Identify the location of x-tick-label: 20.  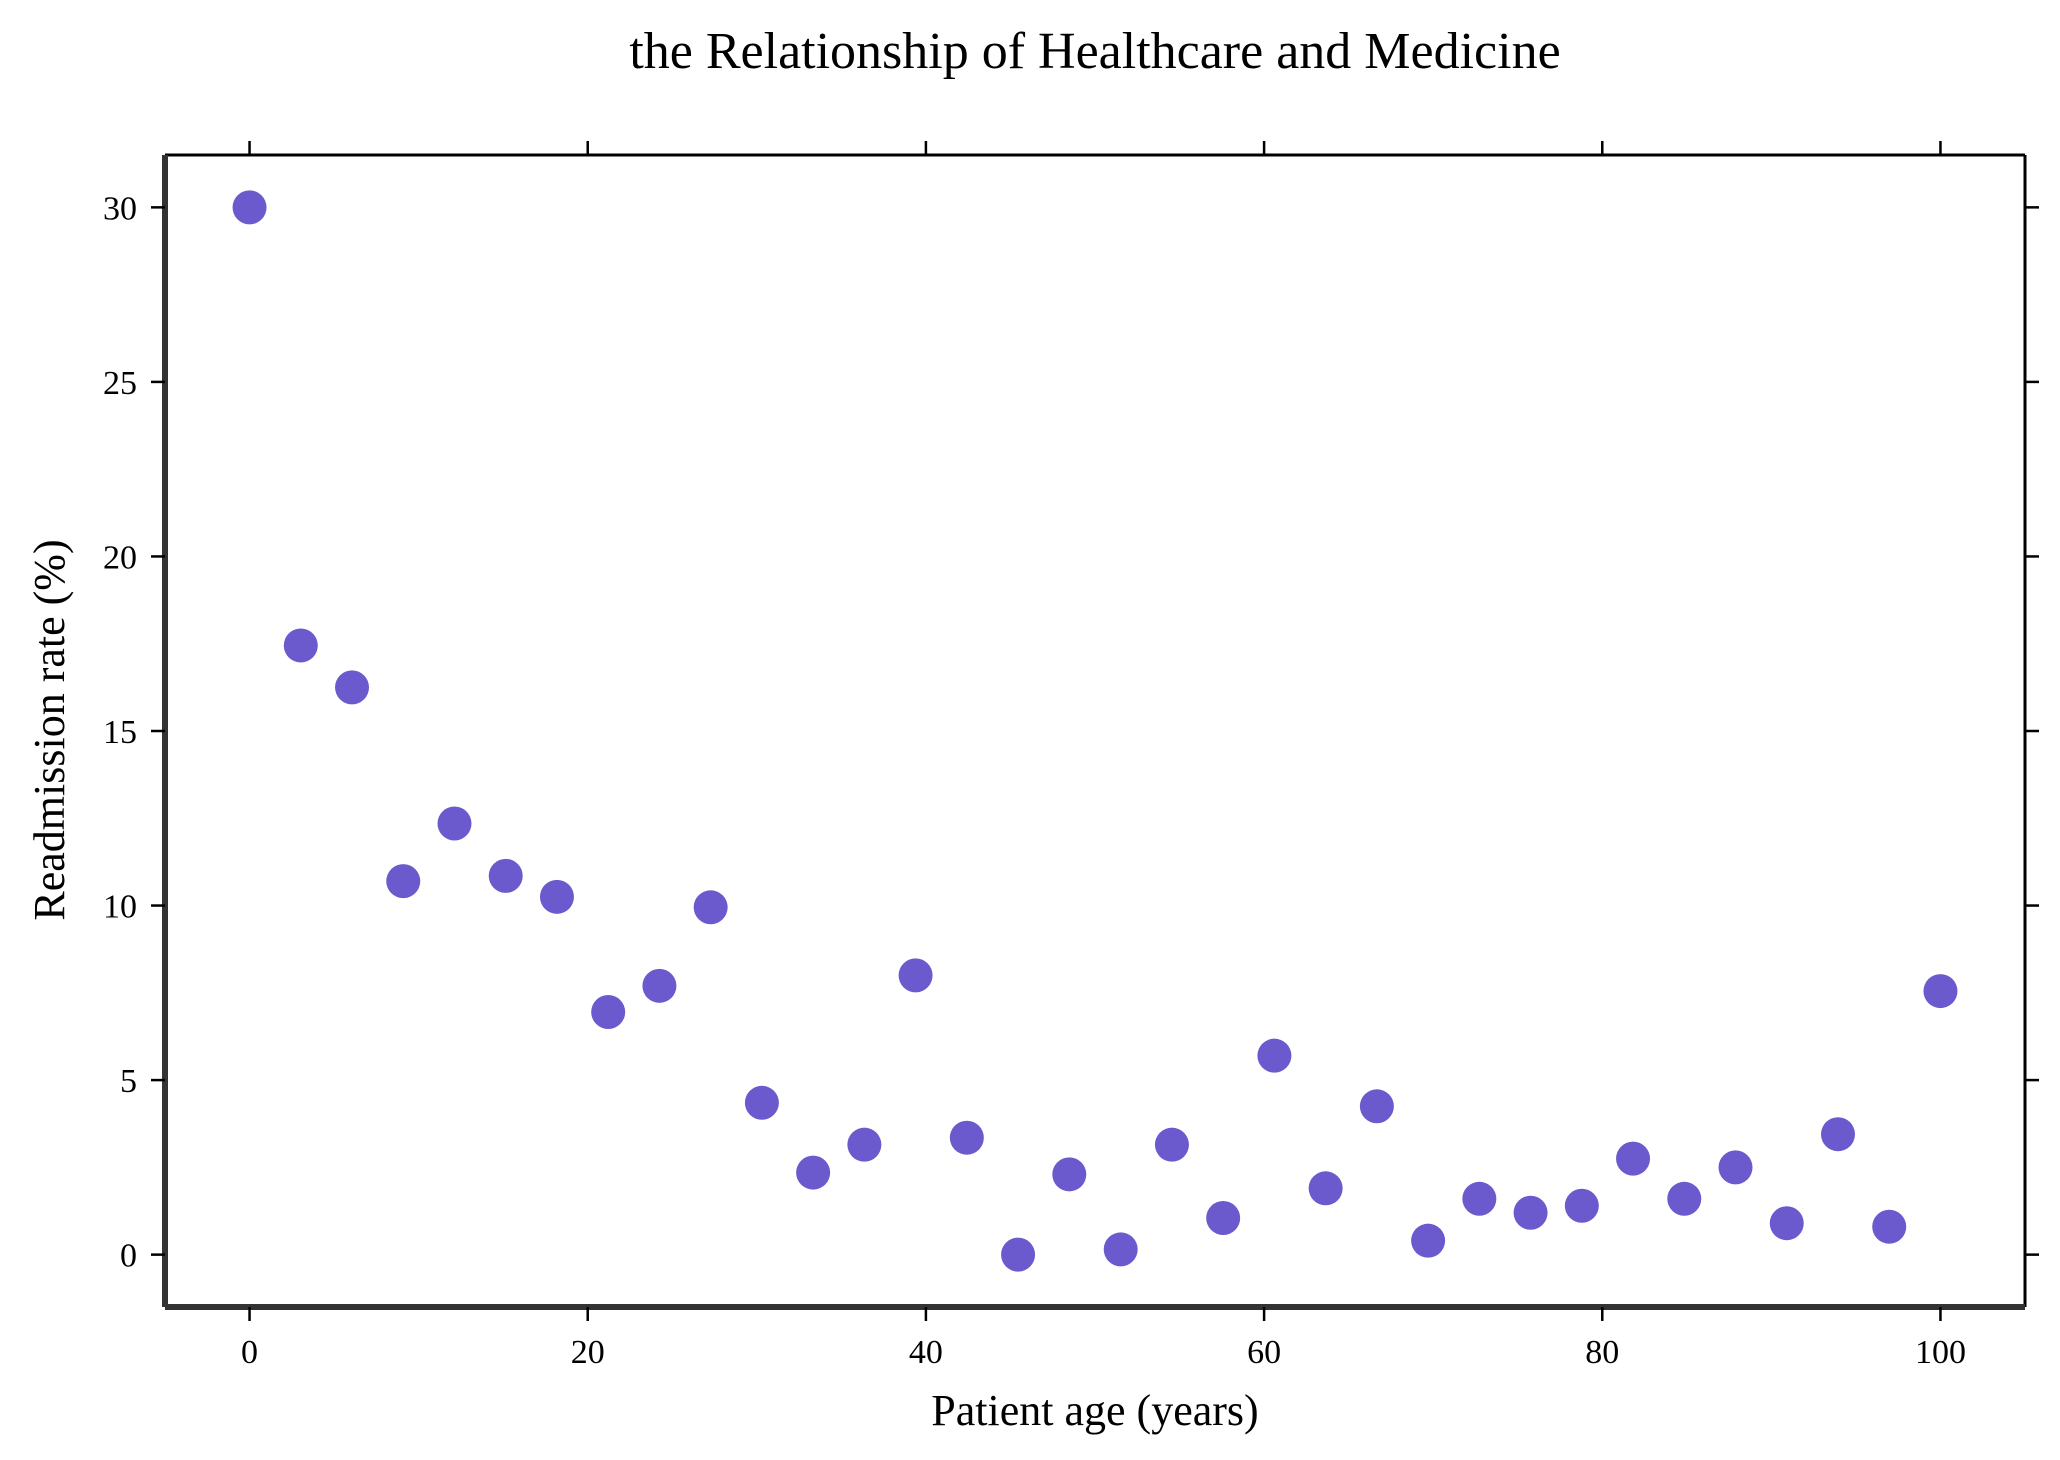
(588, 1352).